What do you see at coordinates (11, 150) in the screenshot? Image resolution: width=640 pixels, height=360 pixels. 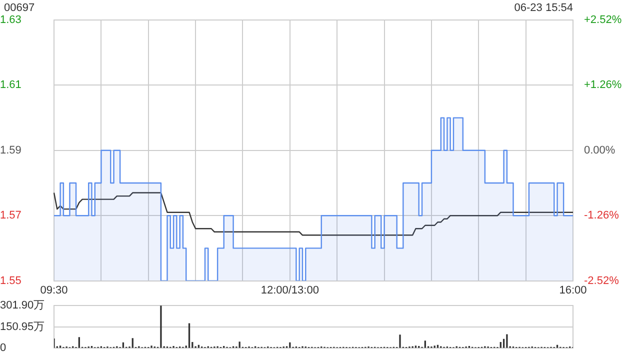 I see `y-tick-label: 1.59` at bounding box center [11, 150].